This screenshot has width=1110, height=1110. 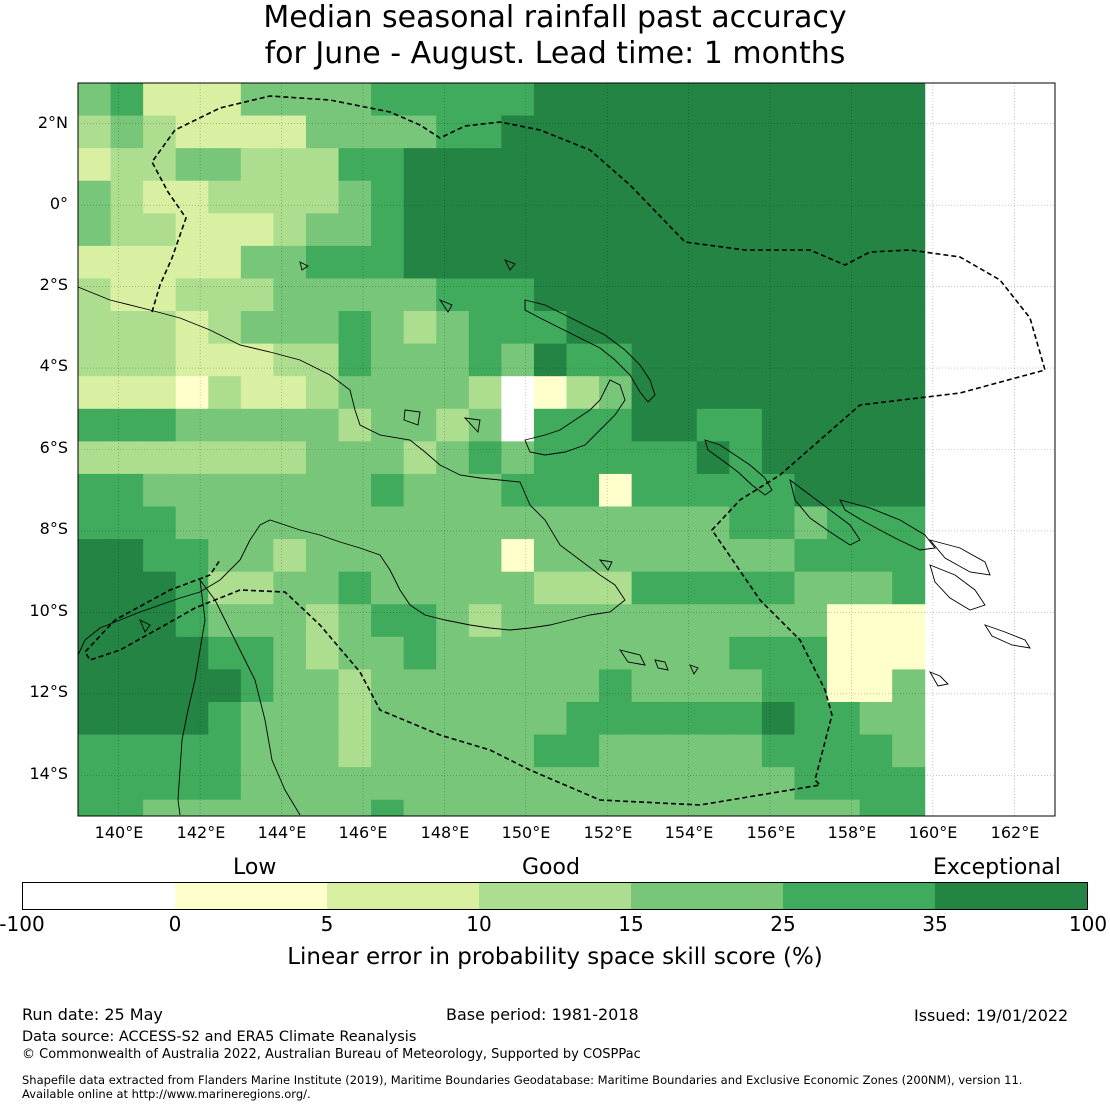 I want to click on colorbar, so click(x=555, y=896).